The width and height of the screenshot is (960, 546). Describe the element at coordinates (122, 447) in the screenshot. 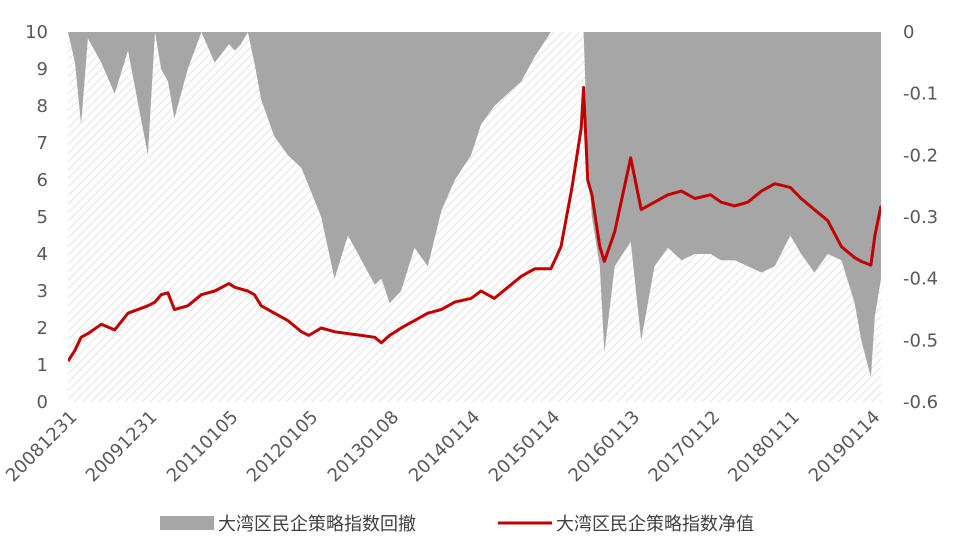

I see `x-tick-label: 20091231` at that location.